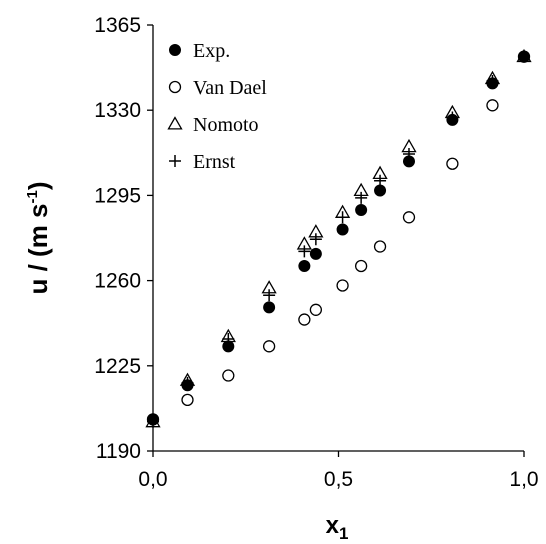 The image size is (546, 544). I want to click on x-tick-label: 0,5, so click(338, 479).